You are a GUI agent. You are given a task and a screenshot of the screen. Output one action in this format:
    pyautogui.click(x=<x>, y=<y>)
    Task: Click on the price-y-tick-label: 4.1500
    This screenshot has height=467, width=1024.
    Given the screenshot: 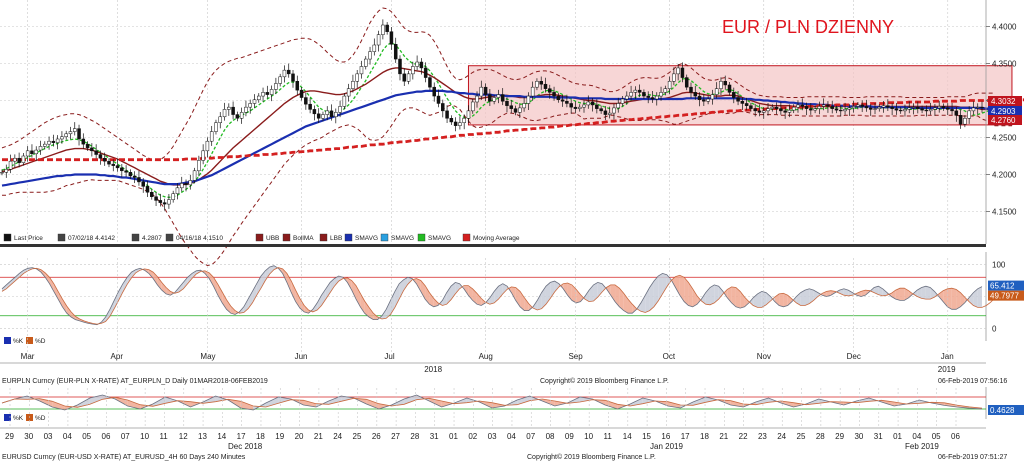 What is the action you would take?
    pyautogui.click(x=1004, y=212)
    